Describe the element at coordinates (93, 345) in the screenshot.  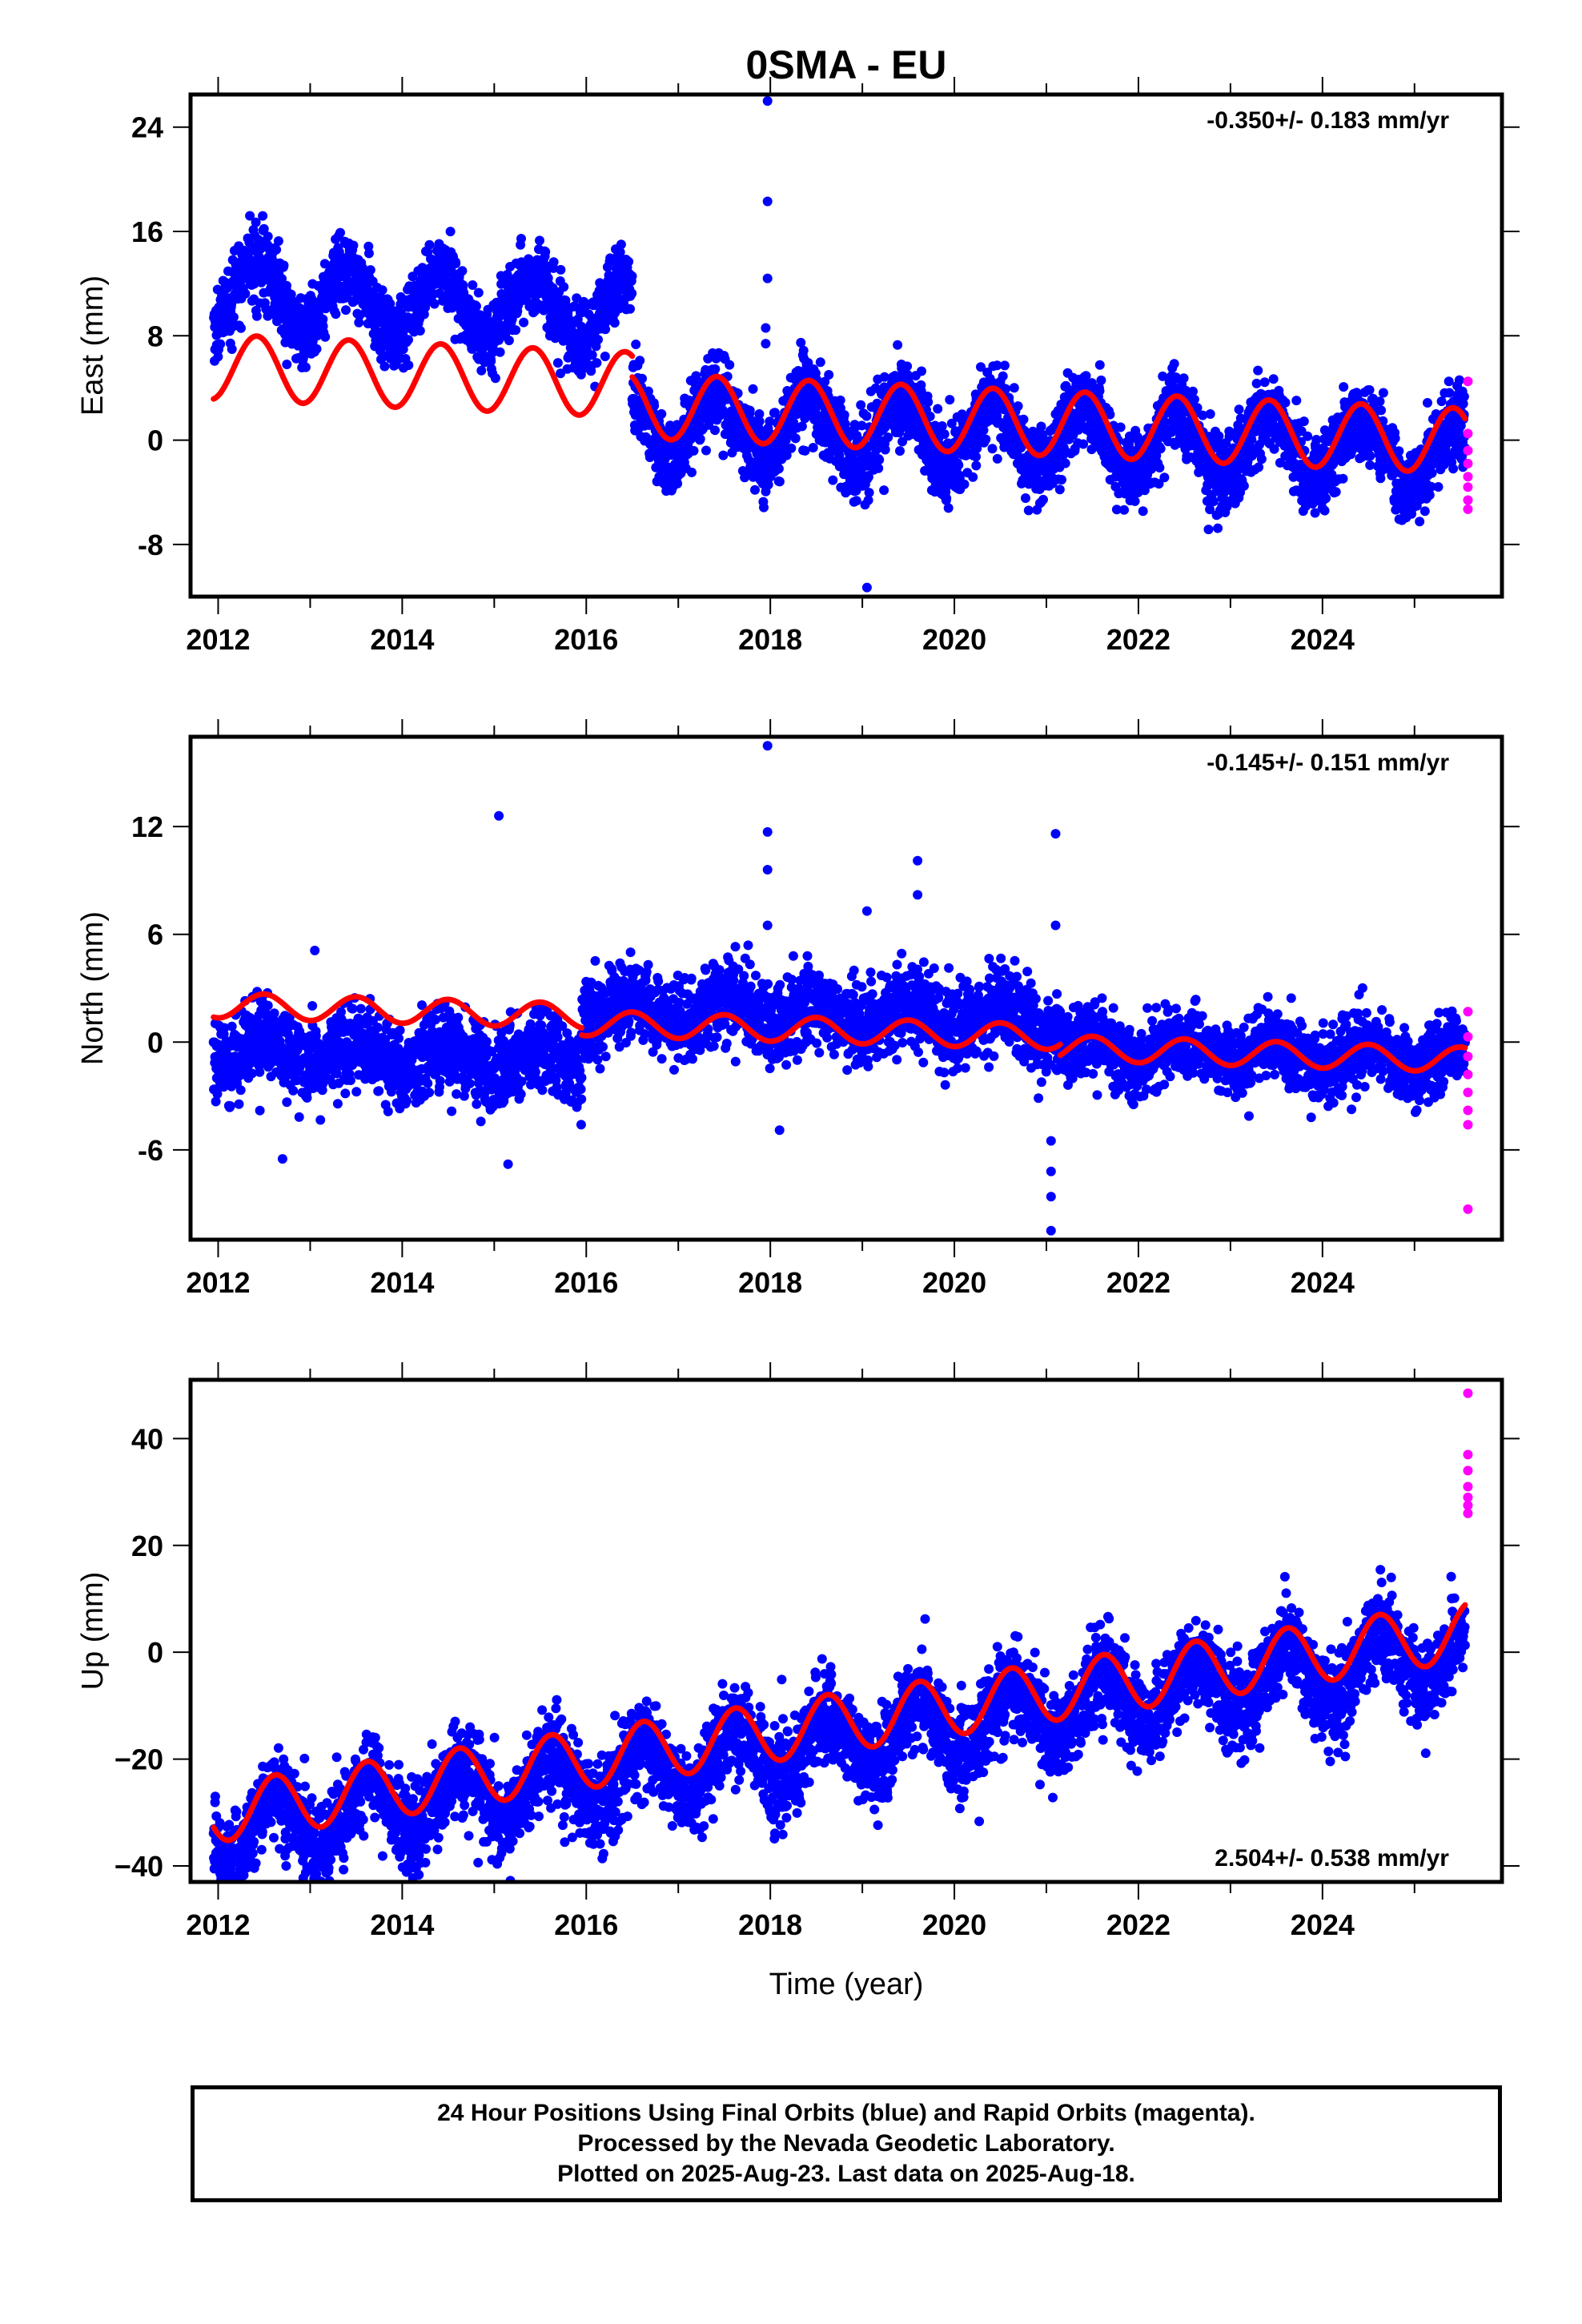
I see `east-y-axis-label: East (mm)` at that location.